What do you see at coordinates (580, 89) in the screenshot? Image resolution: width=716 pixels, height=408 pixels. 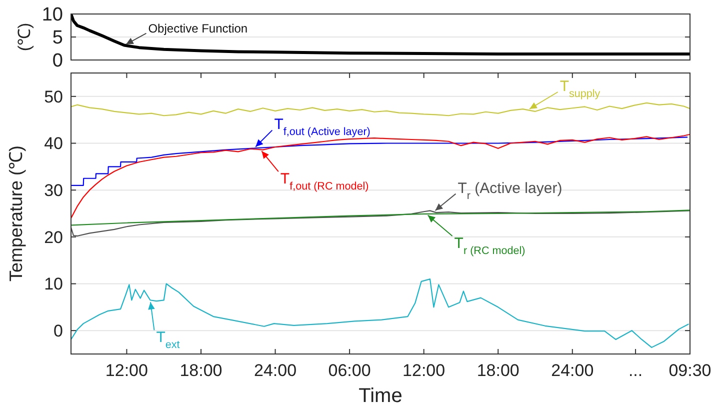 I see `series-label: T$_{supply}$` at bounding box center [580, 89].